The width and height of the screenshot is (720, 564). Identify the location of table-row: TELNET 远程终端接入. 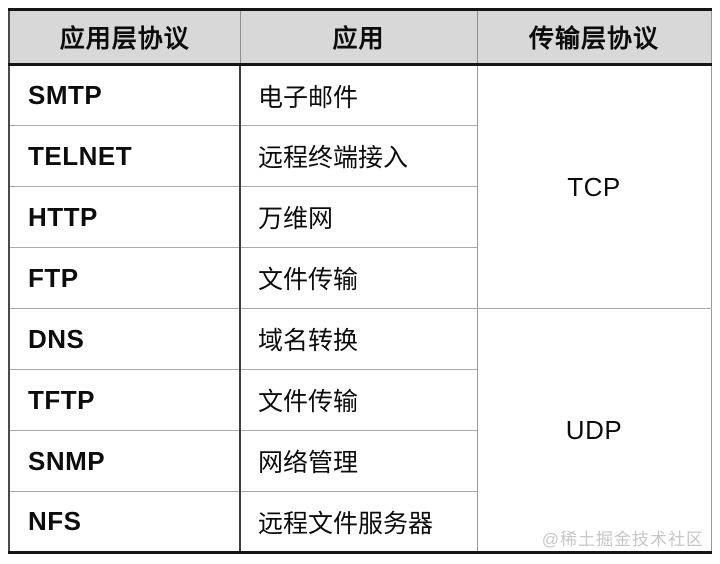
(360, 156).